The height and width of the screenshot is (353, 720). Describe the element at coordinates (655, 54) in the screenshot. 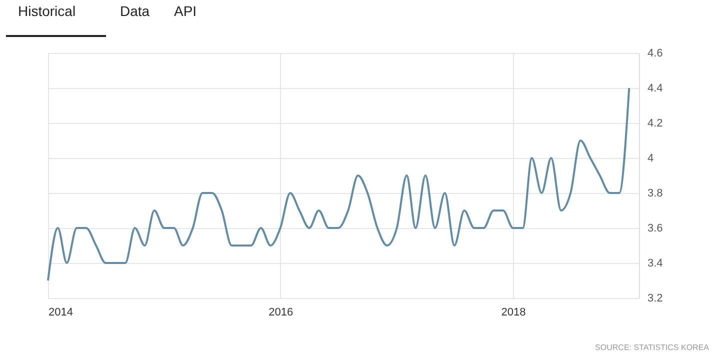

I see `y-tick-label: 4.6` at that location.